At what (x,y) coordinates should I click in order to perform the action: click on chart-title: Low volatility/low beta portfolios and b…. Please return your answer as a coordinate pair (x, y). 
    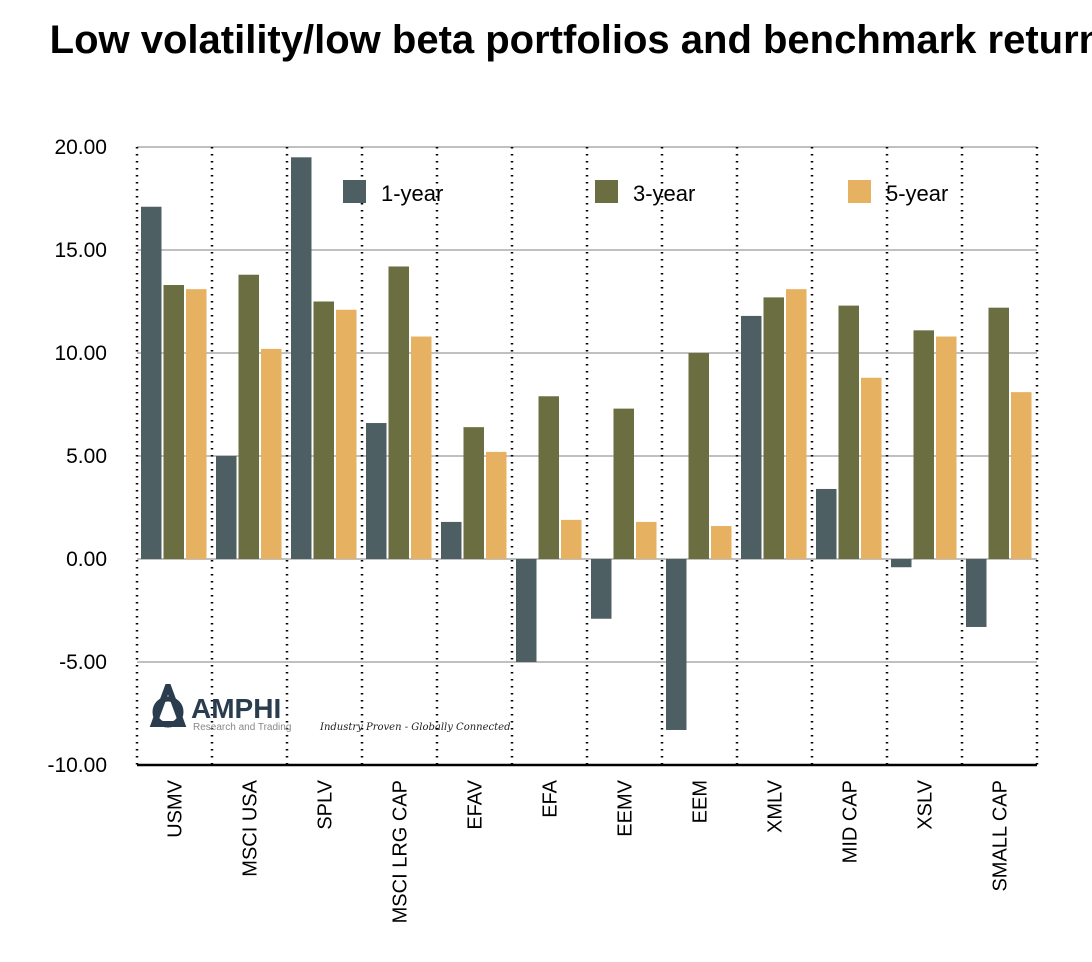
    Looking at the image, I should click on (570, 40).